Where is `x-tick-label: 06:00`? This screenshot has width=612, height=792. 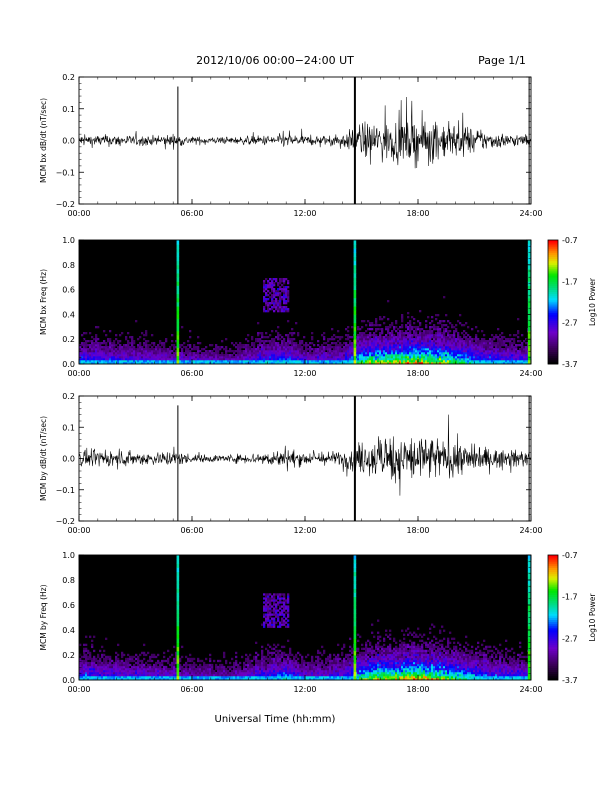
x-tick-label: 06:00 is located at coordinates (191, 213).